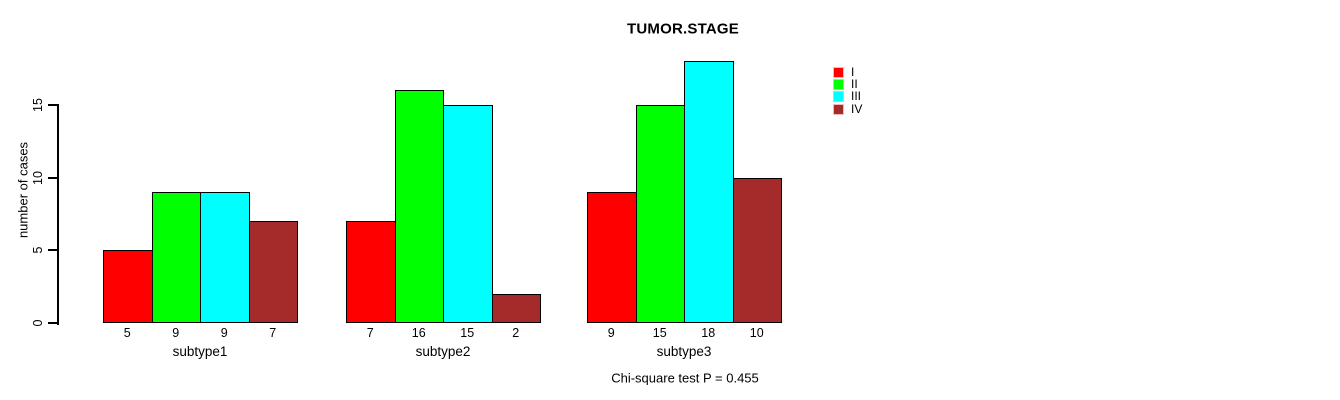 This screenshot has height=400, width=1340. Describe the element at coordinates (612, 257) in the screenshot. I see `bar-subtype3-stage-I` at that location.